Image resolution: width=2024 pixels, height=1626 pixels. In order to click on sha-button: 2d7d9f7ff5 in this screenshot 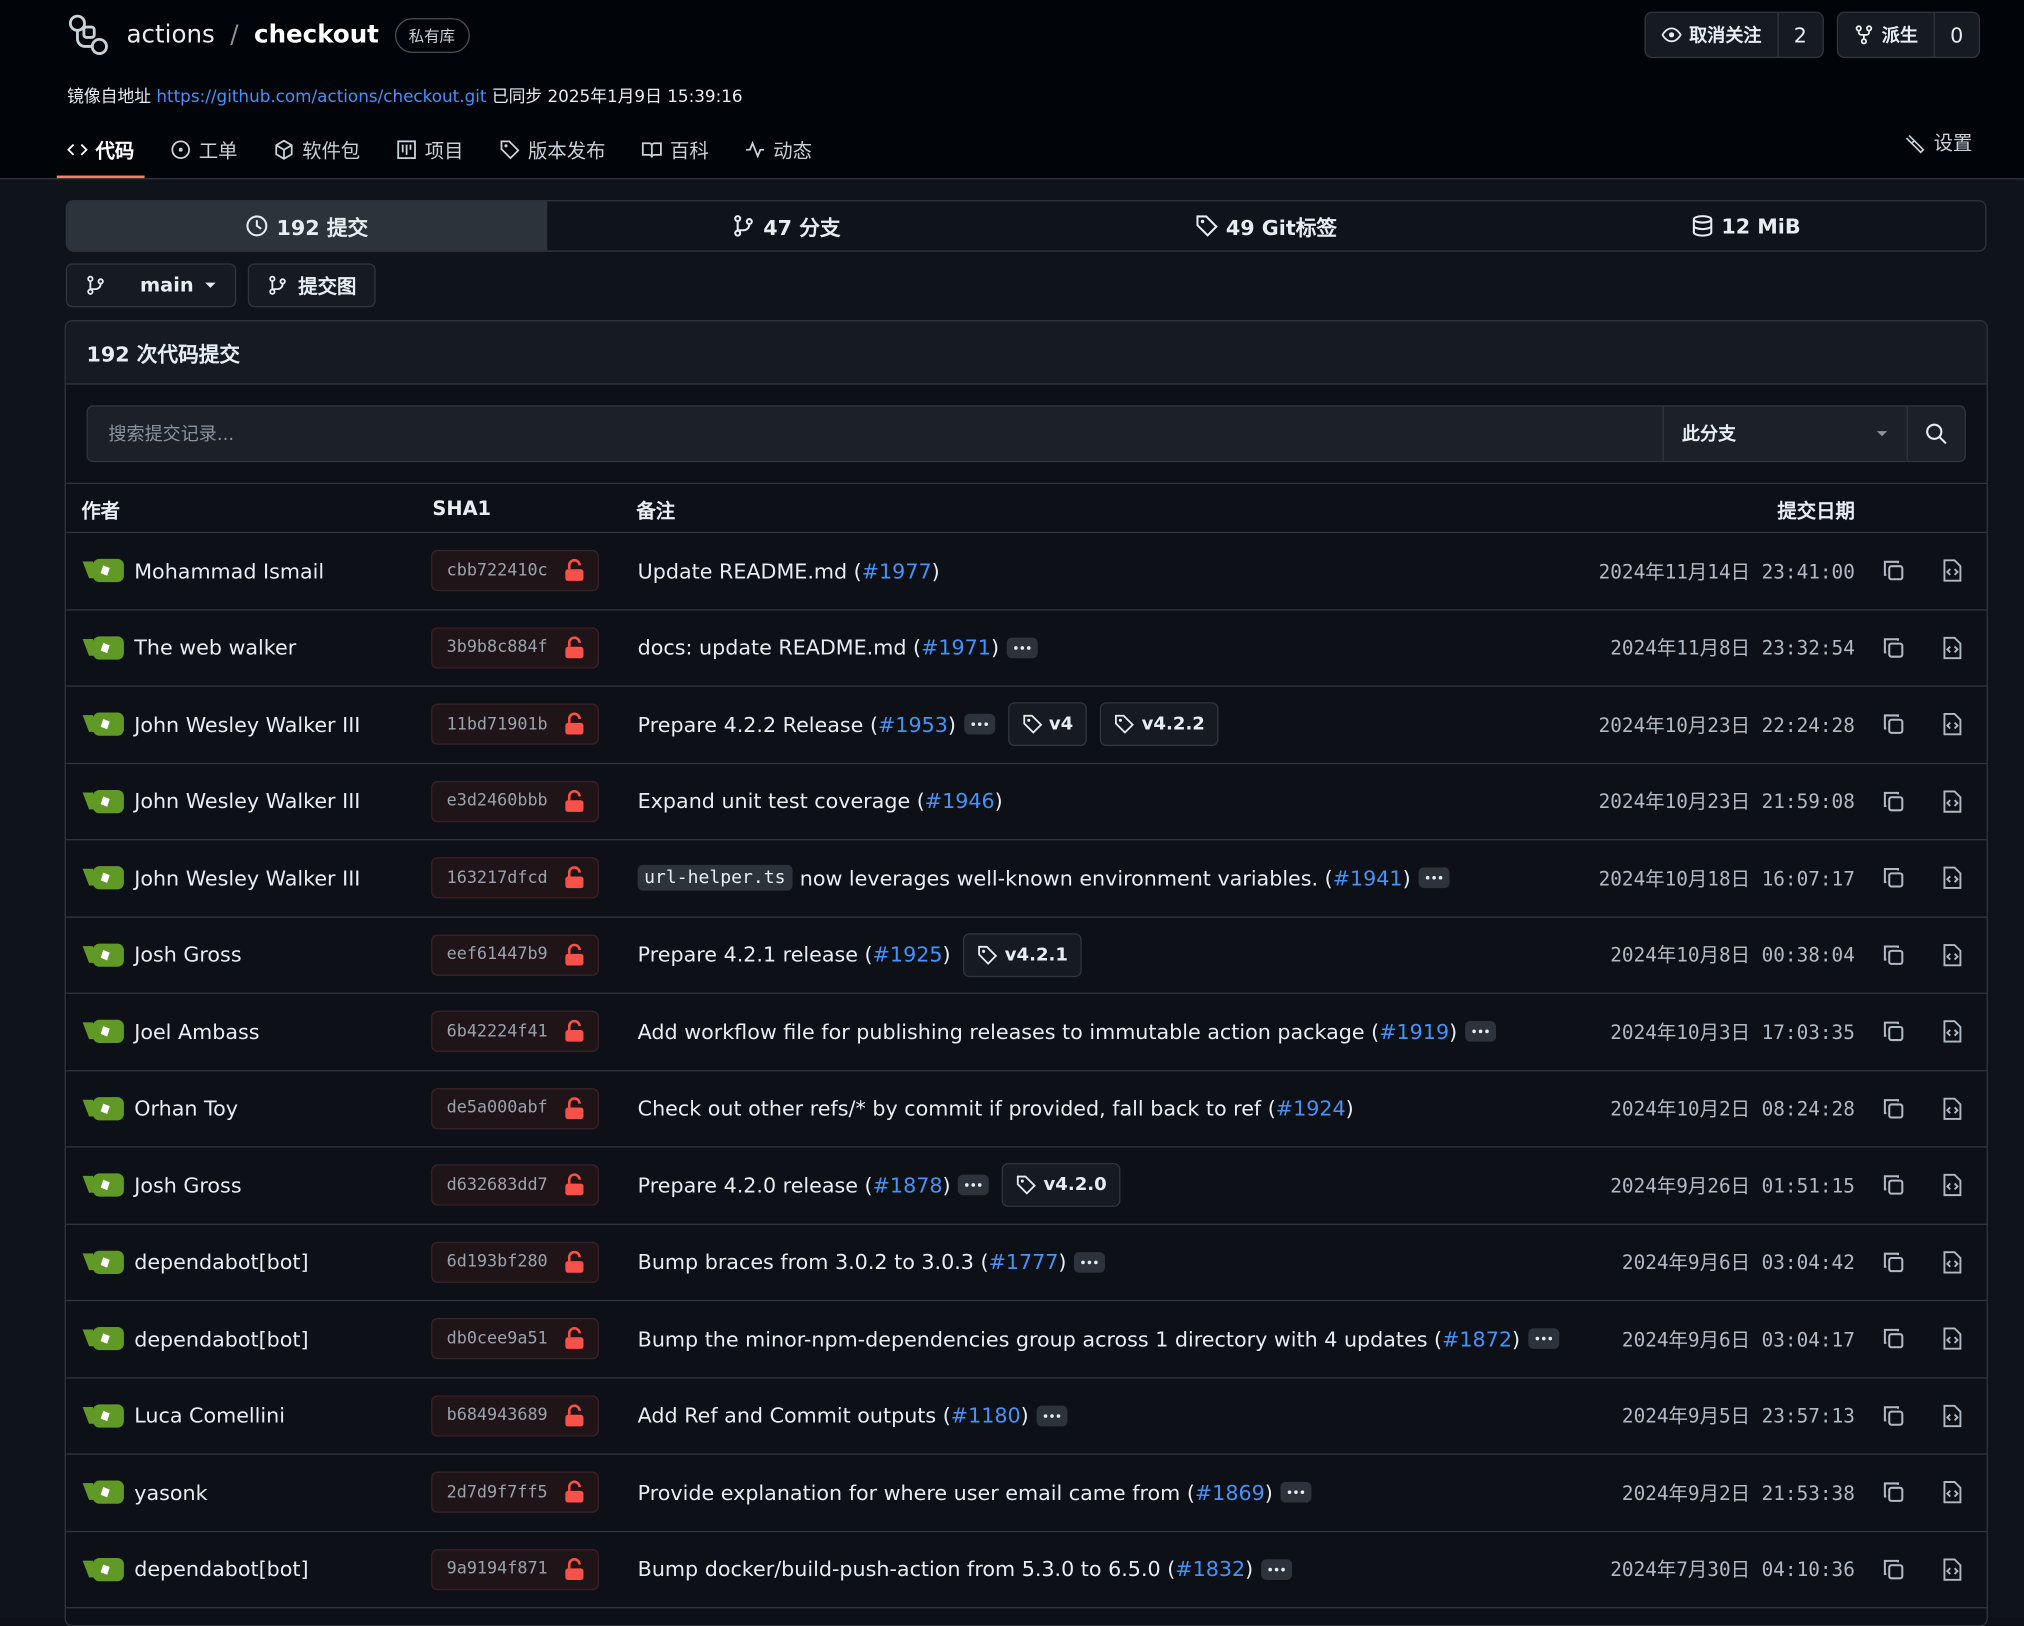, I will do `click(515, 1492)`.